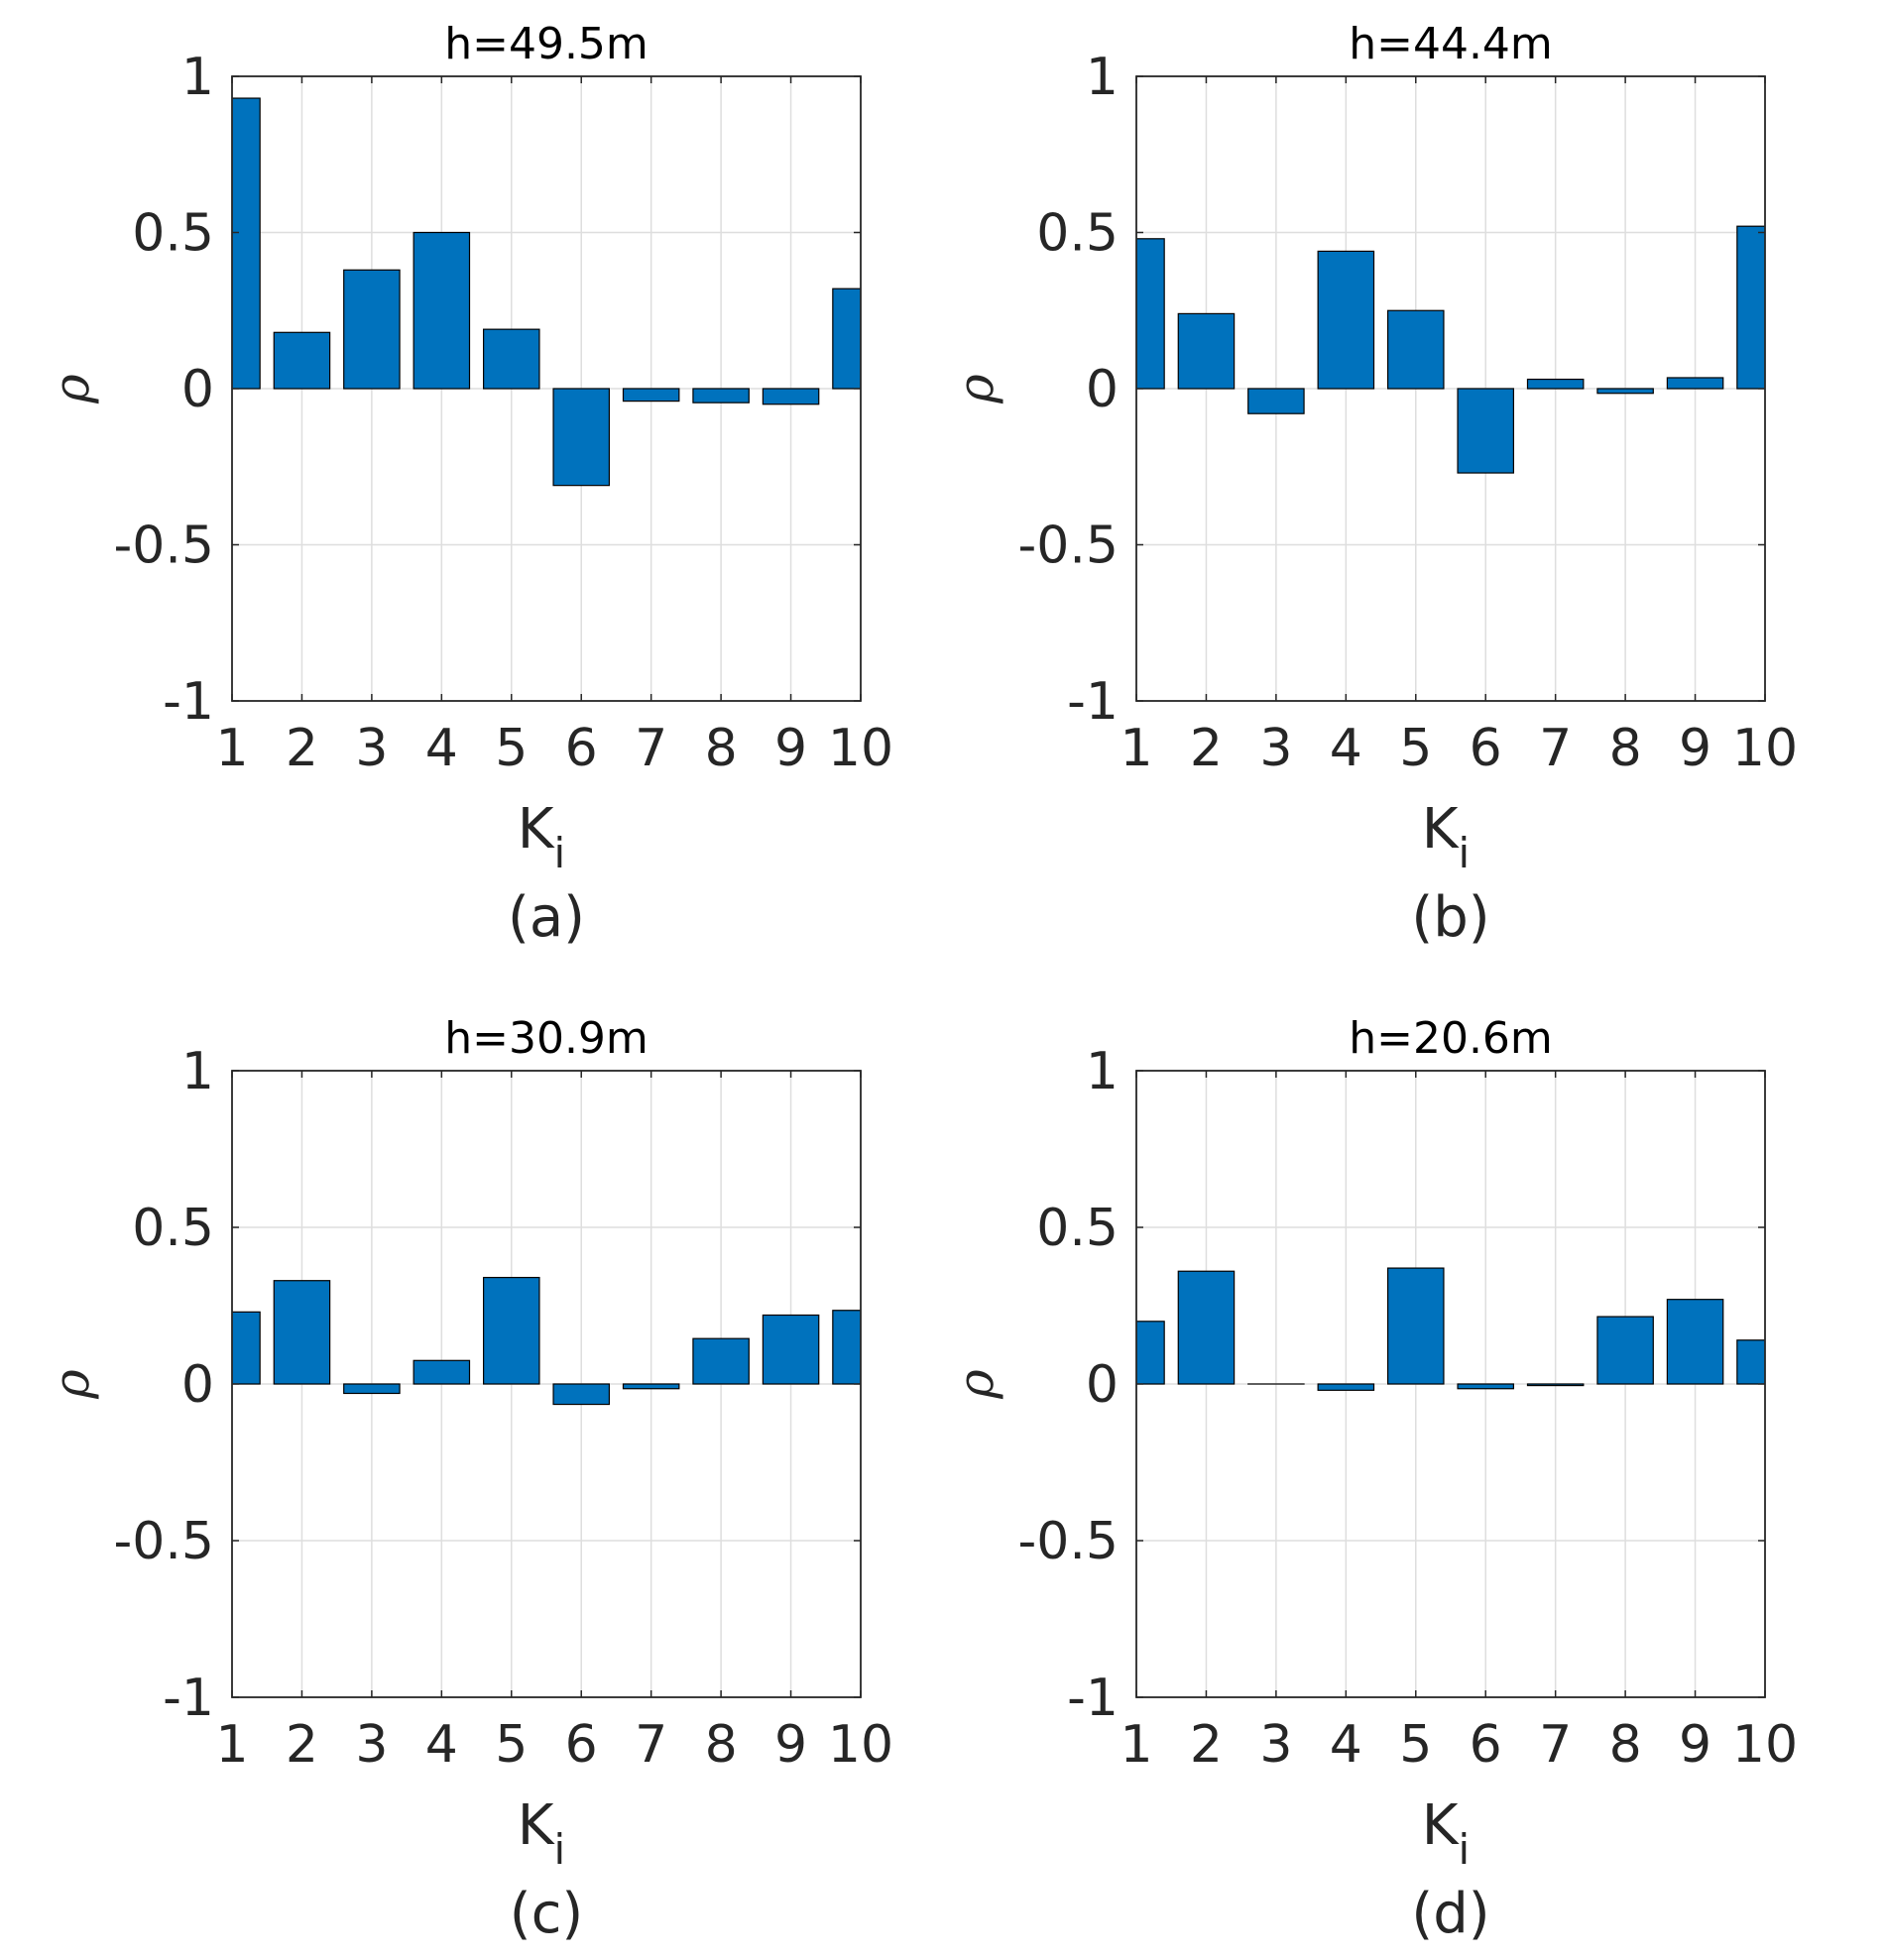  Describe the element at coordinates (546, 1914) in the screenshot. I see `panel-caption: (c)` at that location.